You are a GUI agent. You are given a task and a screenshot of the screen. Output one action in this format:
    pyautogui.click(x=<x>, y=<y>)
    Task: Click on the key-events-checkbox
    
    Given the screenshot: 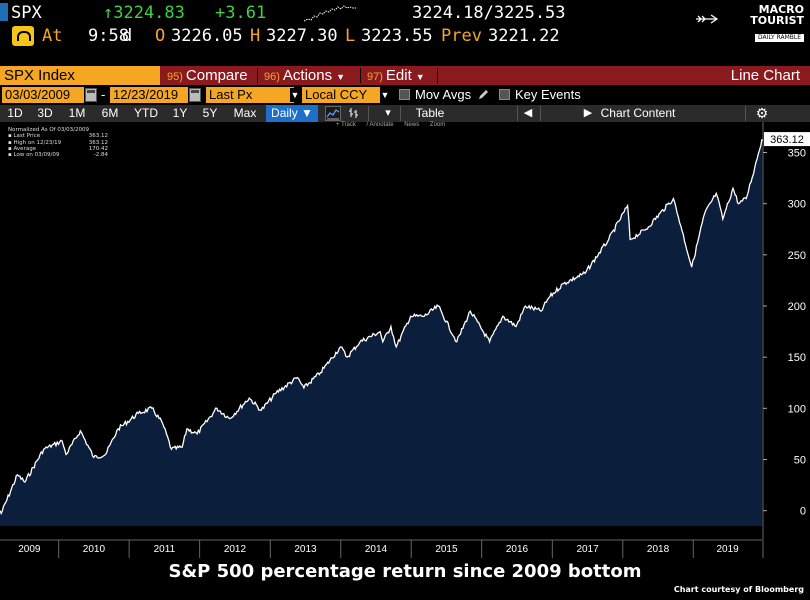 What is the action you would take?
    pyautogui.click(x=504, y=94)
    